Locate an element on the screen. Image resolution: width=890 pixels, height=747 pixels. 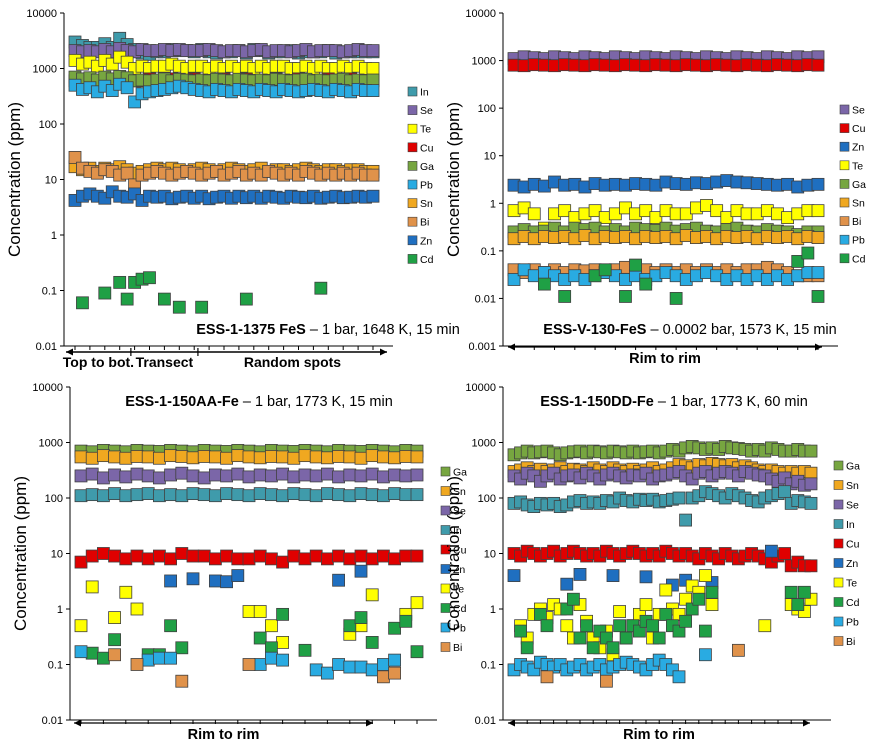
legend-label-pb: Pb is located at coordinates (459, 629).